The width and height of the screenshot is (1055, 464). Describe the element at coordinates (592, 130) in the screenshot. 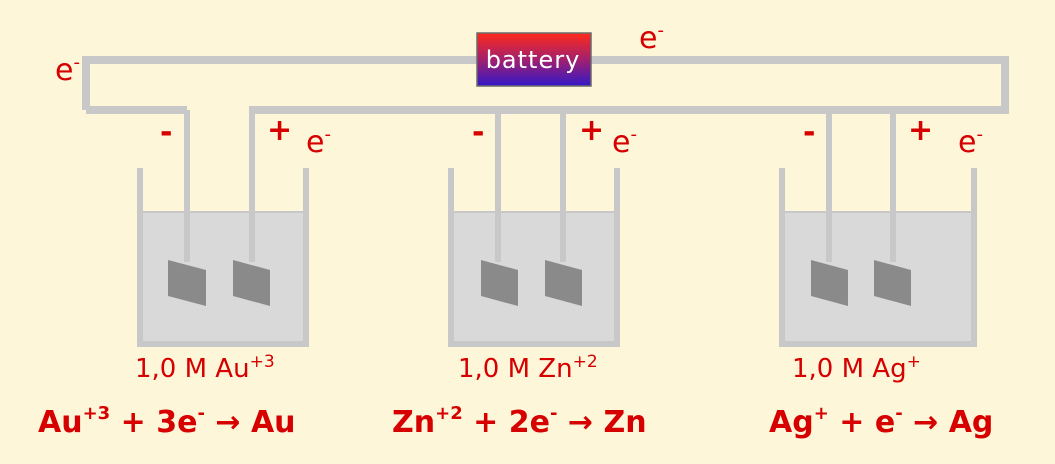

I see `cell-2-positive-sign: +` at that location.